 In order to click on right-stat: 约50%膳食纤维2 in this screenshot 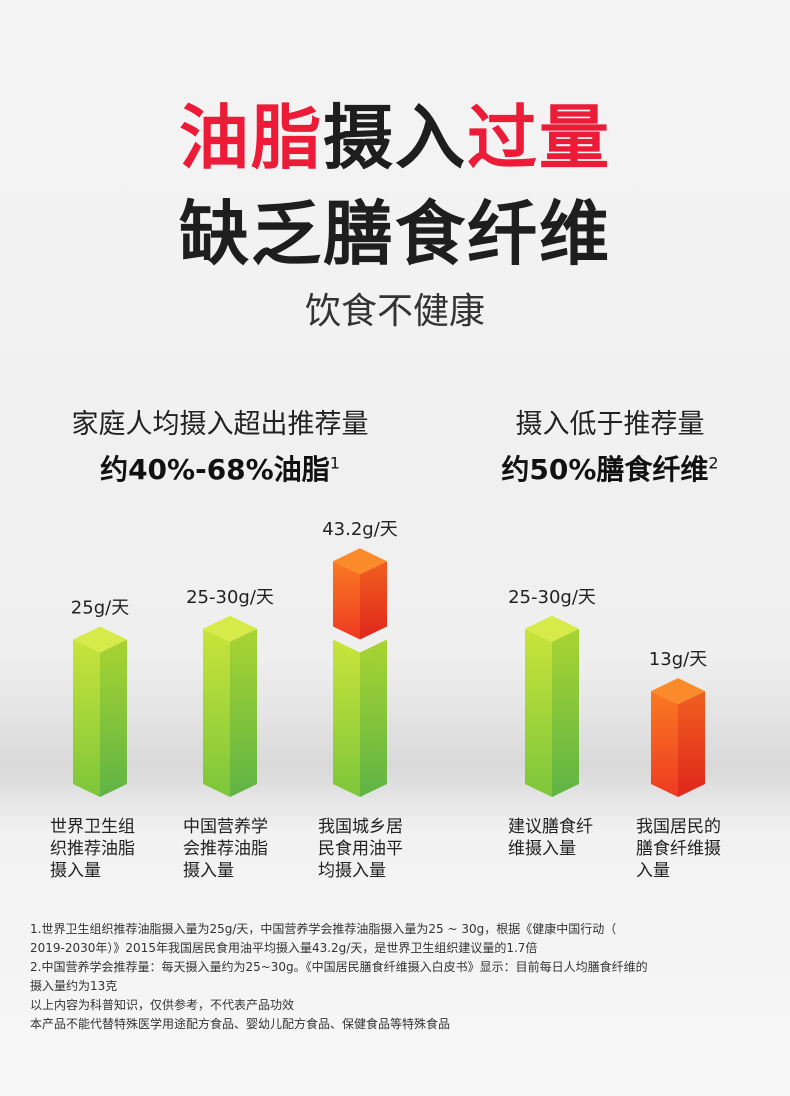, I will do `click(610, 468)`.